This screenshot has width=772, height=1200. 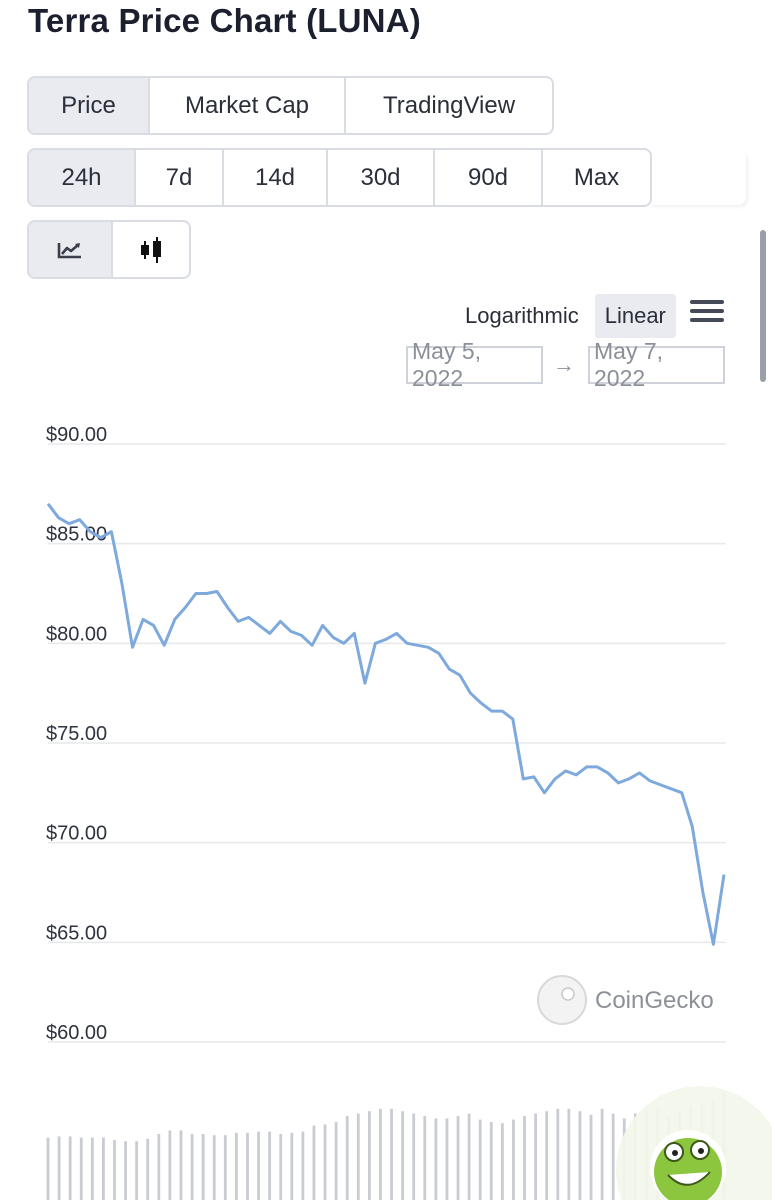 I want to click on range-24h: 24h, so click(x=82, y=177).